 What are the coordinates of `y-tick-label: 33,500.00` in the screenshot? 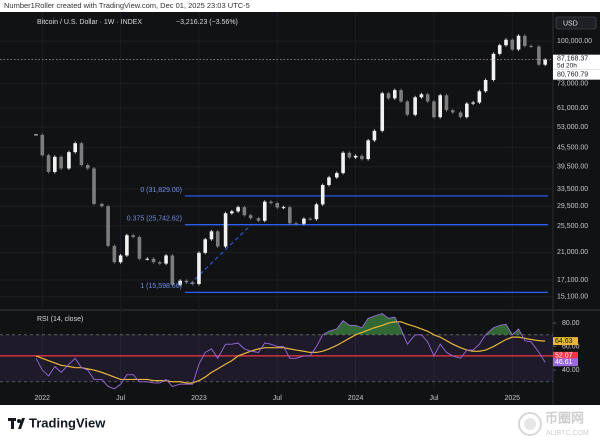 It's located at (572, 189).